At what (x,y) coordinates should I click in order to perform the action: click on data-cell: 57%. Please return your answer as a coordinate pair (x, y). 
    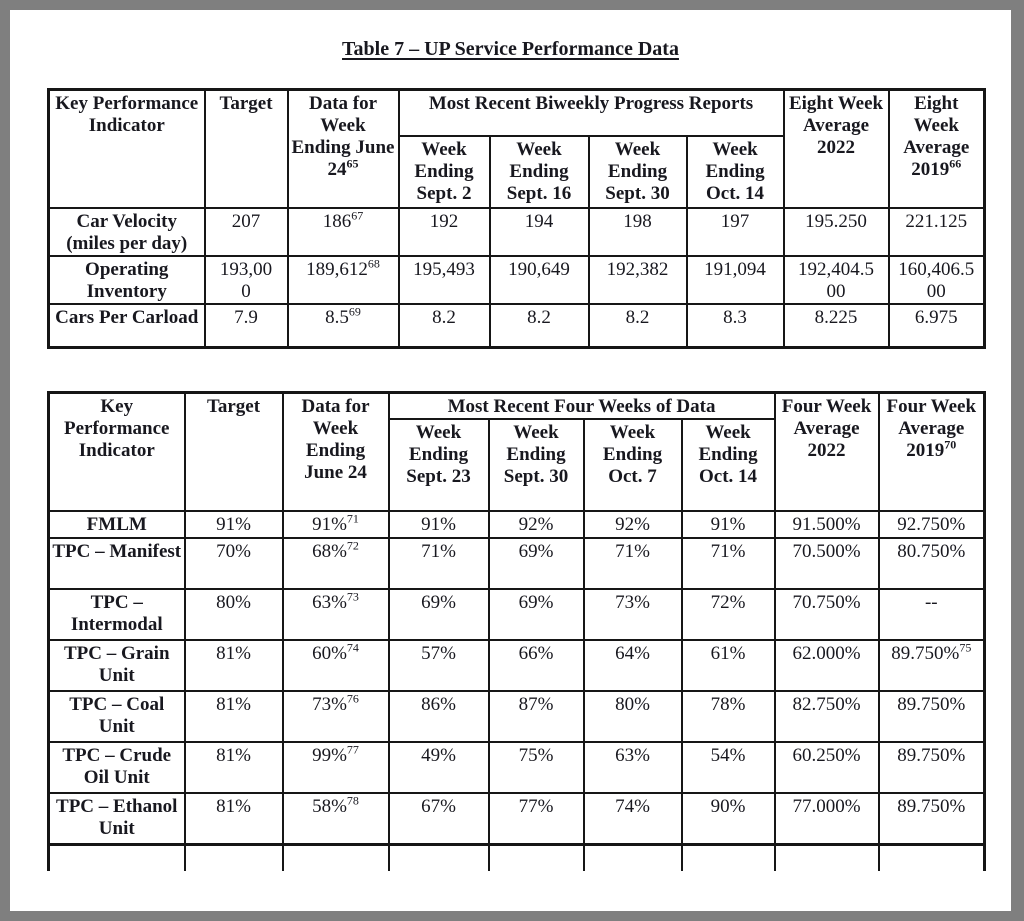
    Looking at the image, I should click on (438, 665).